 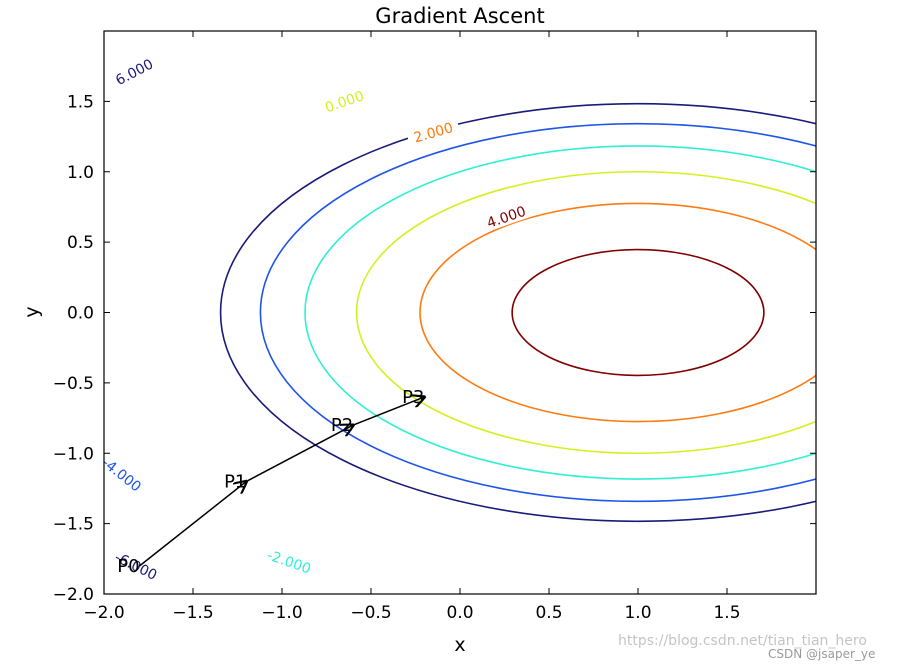 I want to click on gradient-ascent-point-labels: P0 P1 P2 P3, so click(x=270, y=482).